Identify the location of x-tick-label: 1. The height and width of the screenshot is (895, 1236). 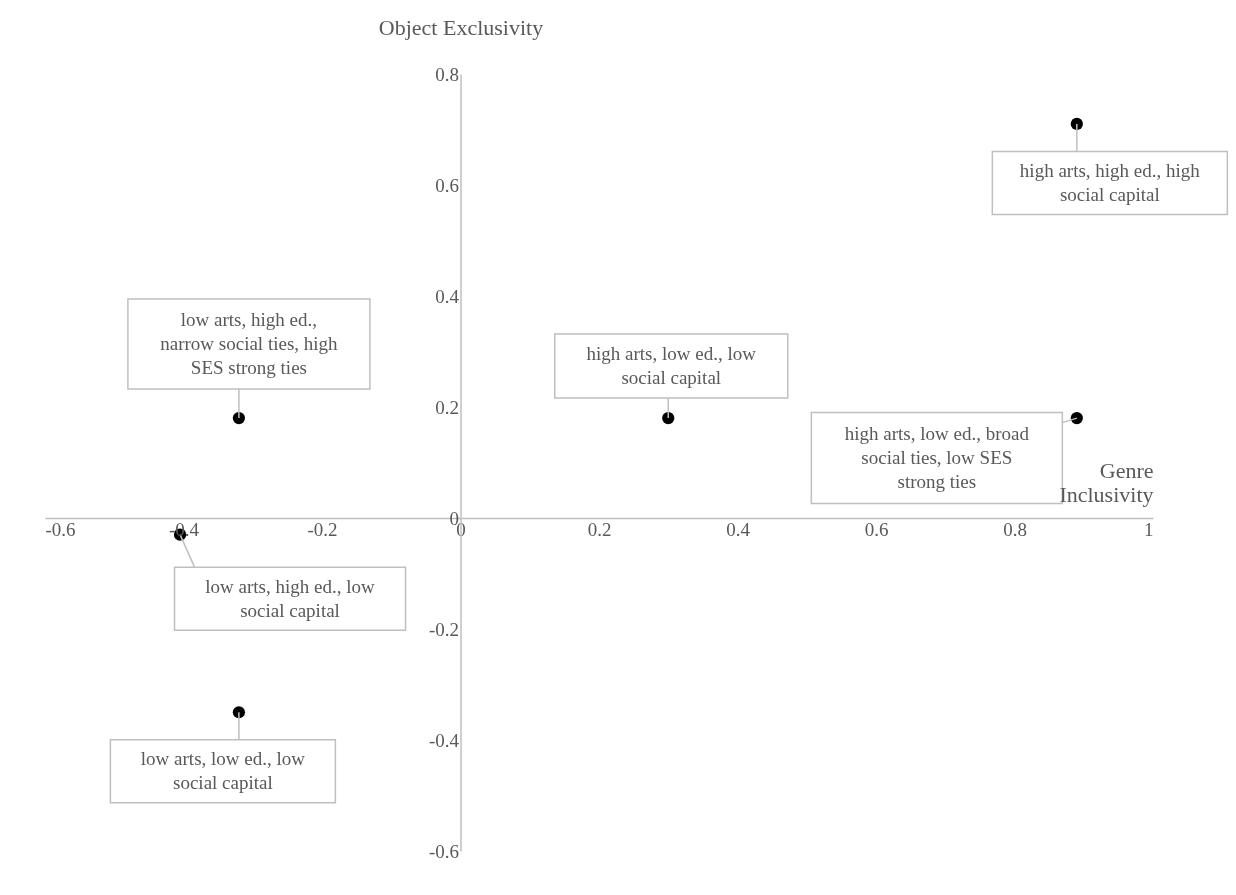
(1149, 529).